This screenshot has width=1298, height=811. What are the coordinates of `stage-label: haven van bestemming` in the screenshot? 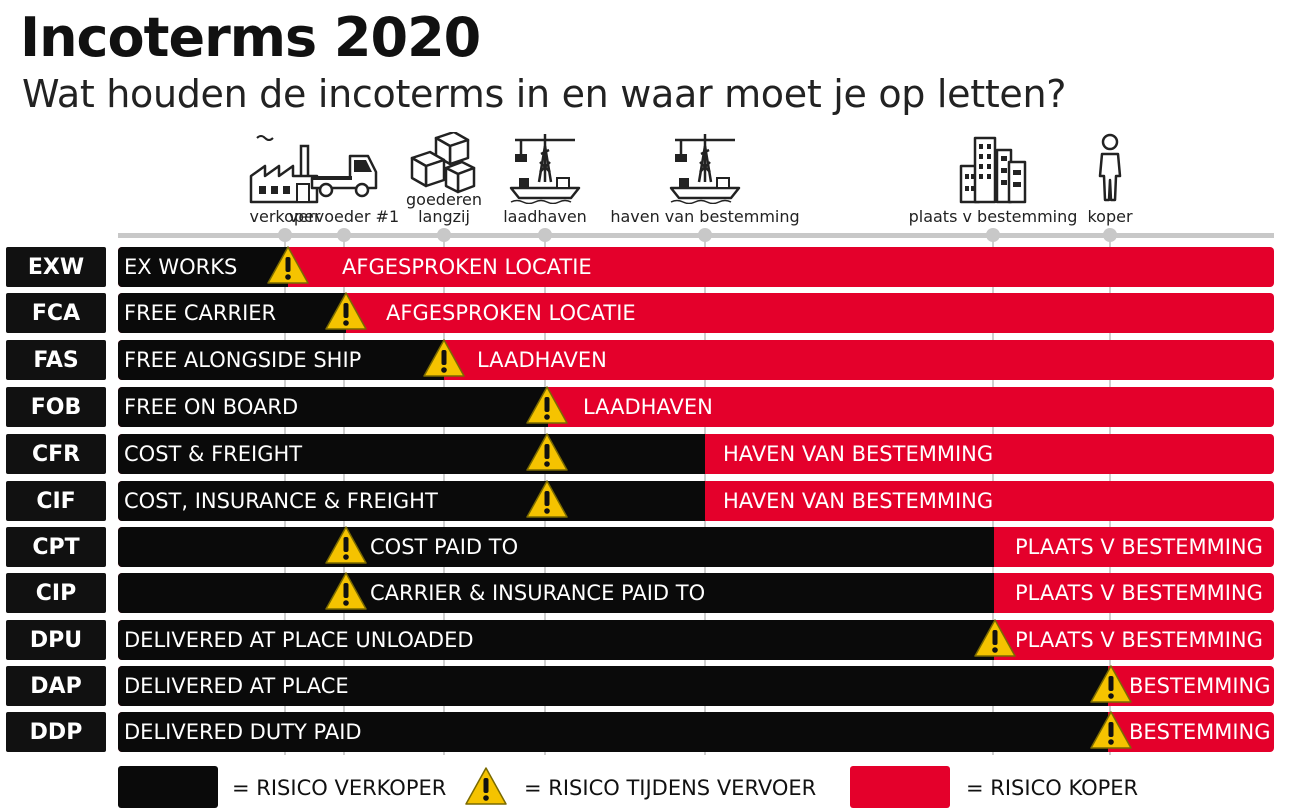 It's located at (705, 216).